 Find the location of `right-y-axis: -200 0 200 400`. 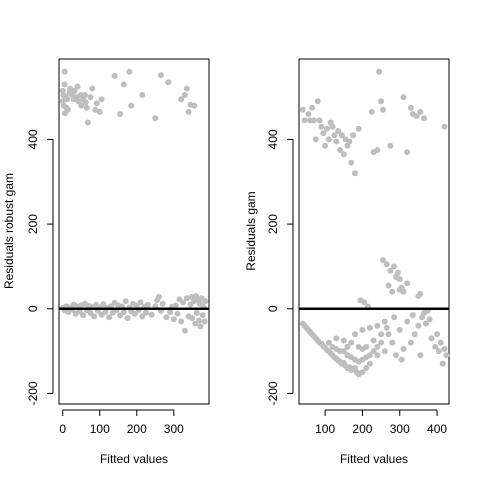

right-y-axis: -200 0 200 400 is located at coordinates (280, 267).